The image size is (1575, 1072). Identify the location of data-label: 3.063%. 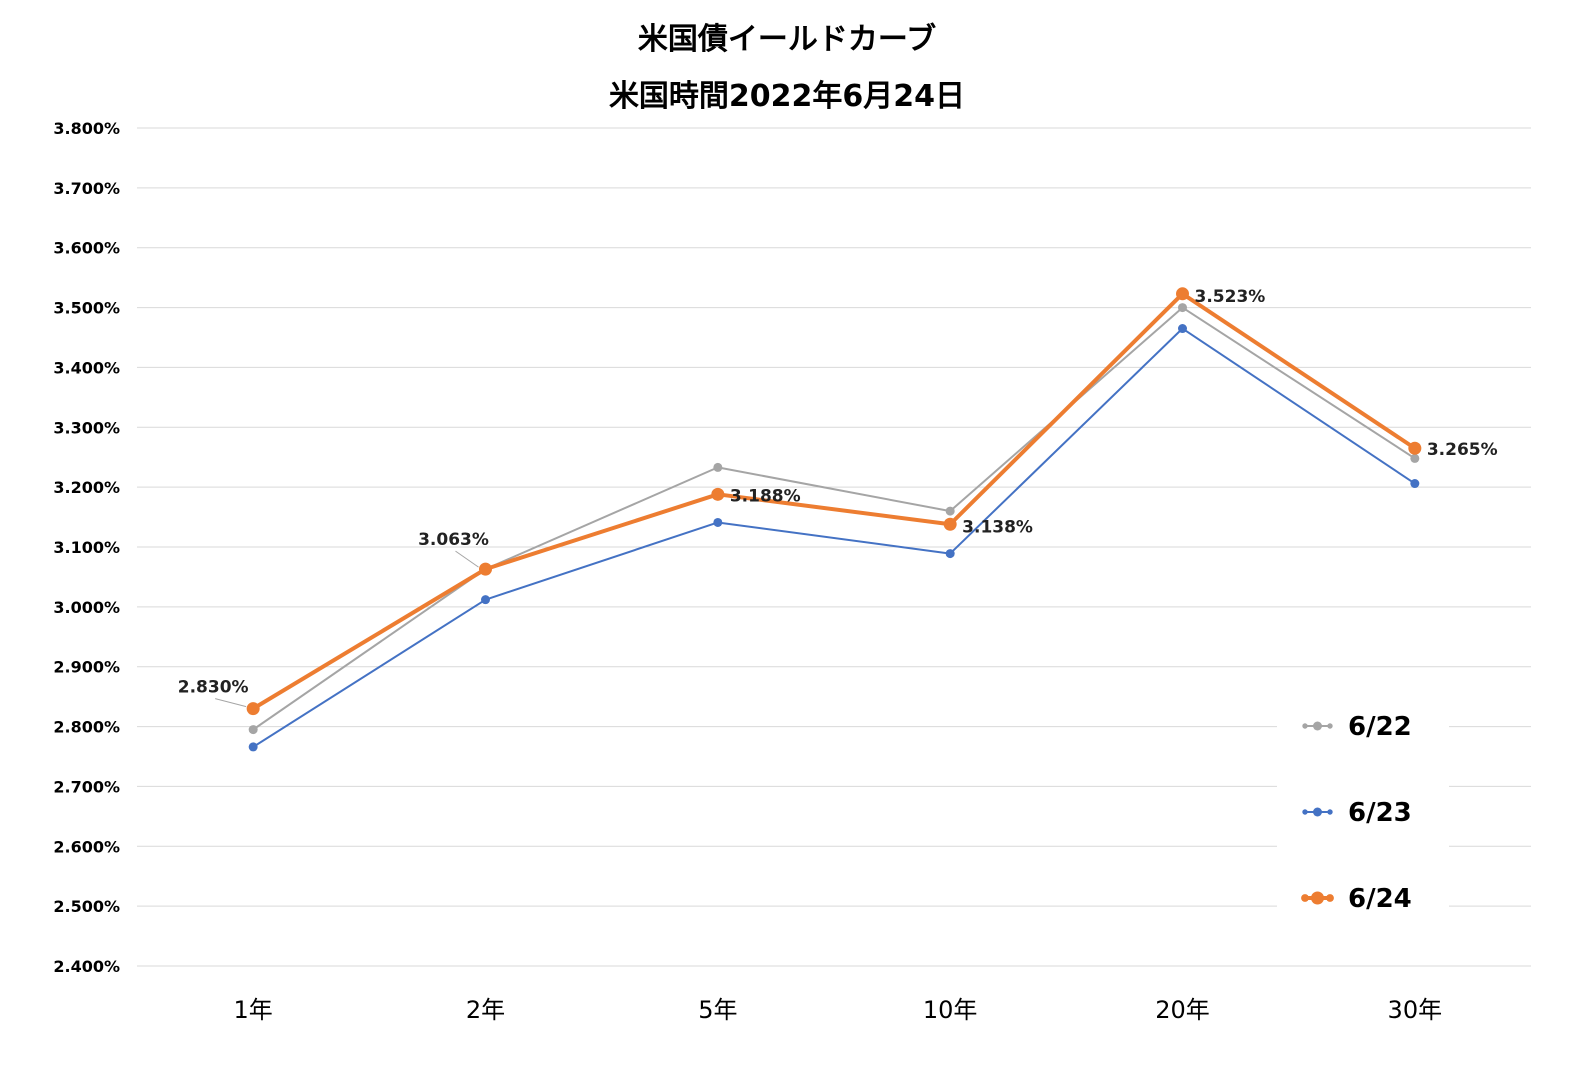
(453, 540).